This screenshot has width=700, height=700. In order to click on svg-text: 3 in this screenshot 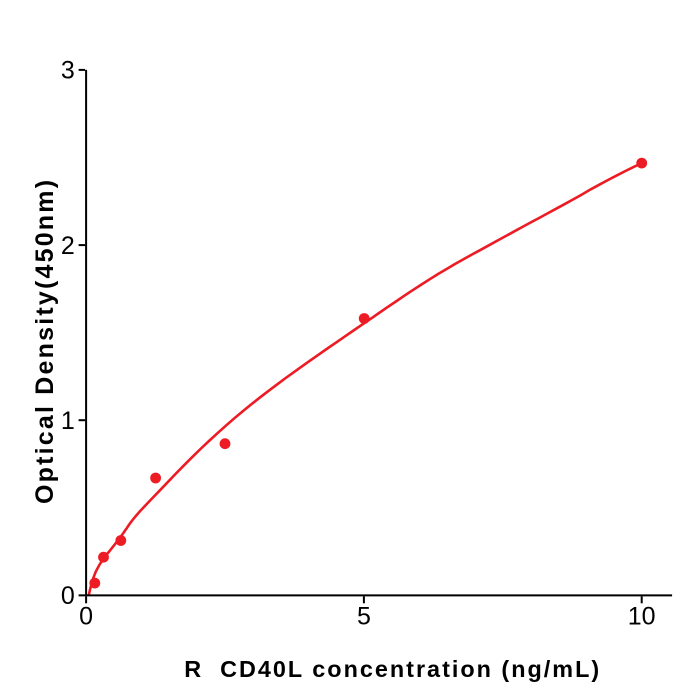, I will do `click(68, 71)`.